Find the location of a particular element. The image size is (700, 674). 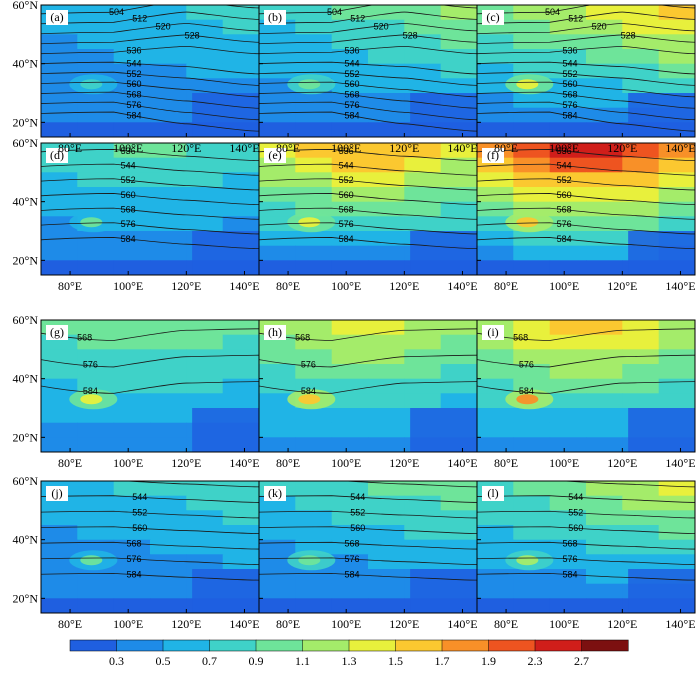

colorbar-label: 1.7 is located at coordinates (442, 661).